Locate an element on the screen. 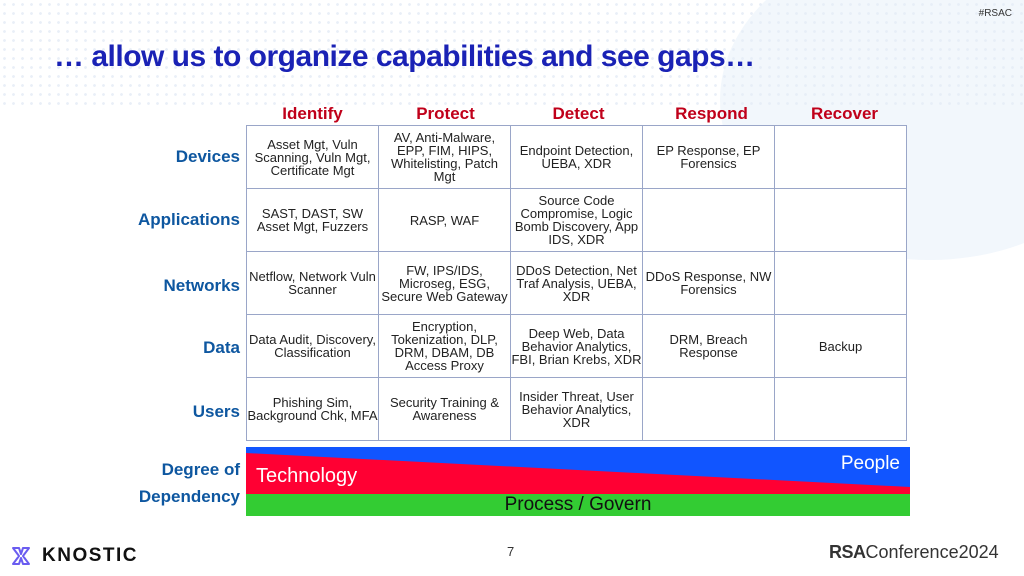 This screenshot has width=1024, height=576. conference-wordmark: Conference is located at coordinates (912, 552).